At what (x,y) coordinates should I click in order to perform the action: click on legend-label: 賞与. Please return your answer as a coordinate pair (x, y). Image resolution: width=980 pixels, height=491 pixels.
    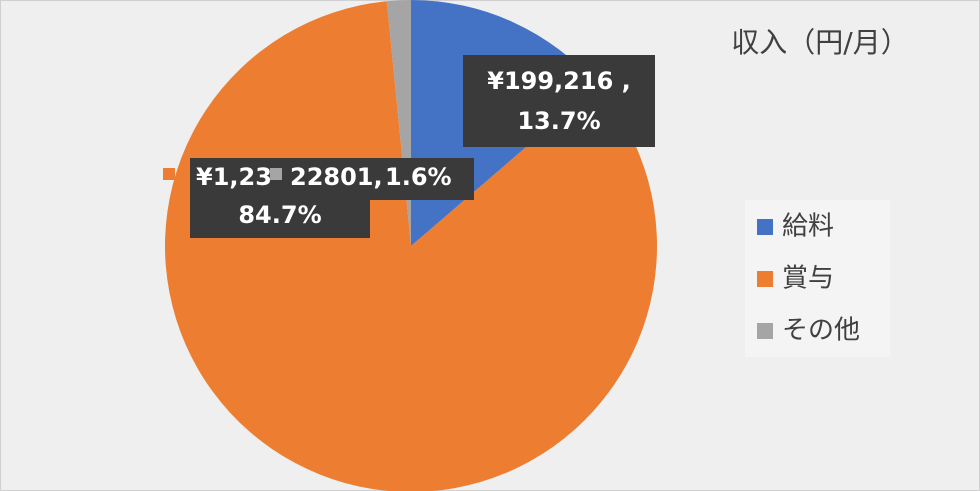
    Looking at the image, I should click on (808, 279).